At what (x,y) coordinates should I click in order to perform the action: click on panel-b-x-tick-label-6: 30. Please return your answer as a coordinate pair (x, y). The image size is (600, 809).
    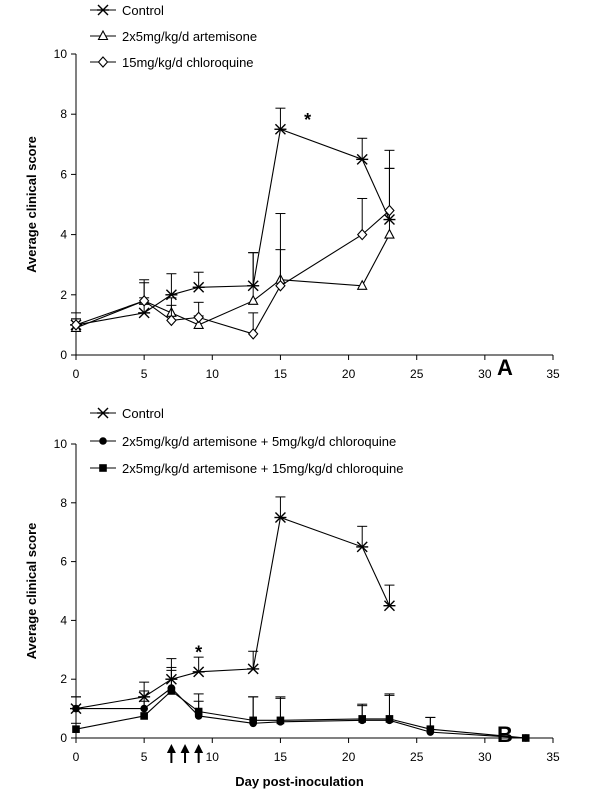
    Looking at the image, I should click on (485, 757).